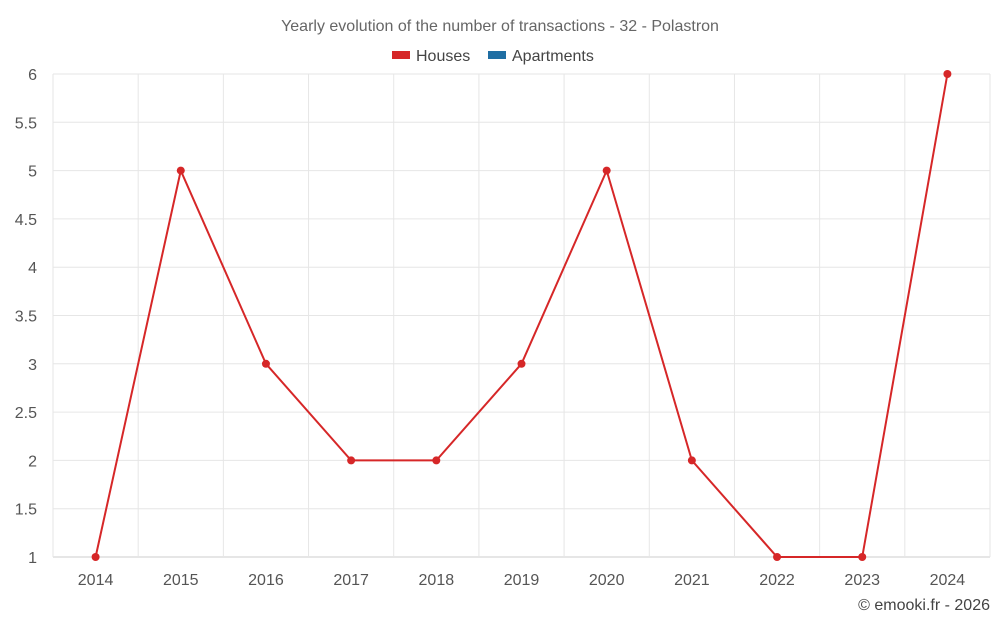 This screenshot has height=625, width=1000. What do you see at coordinates (497, 55) in the screenshot?
I see `legend-swatch-apartments` at bounding box center [497, 55].